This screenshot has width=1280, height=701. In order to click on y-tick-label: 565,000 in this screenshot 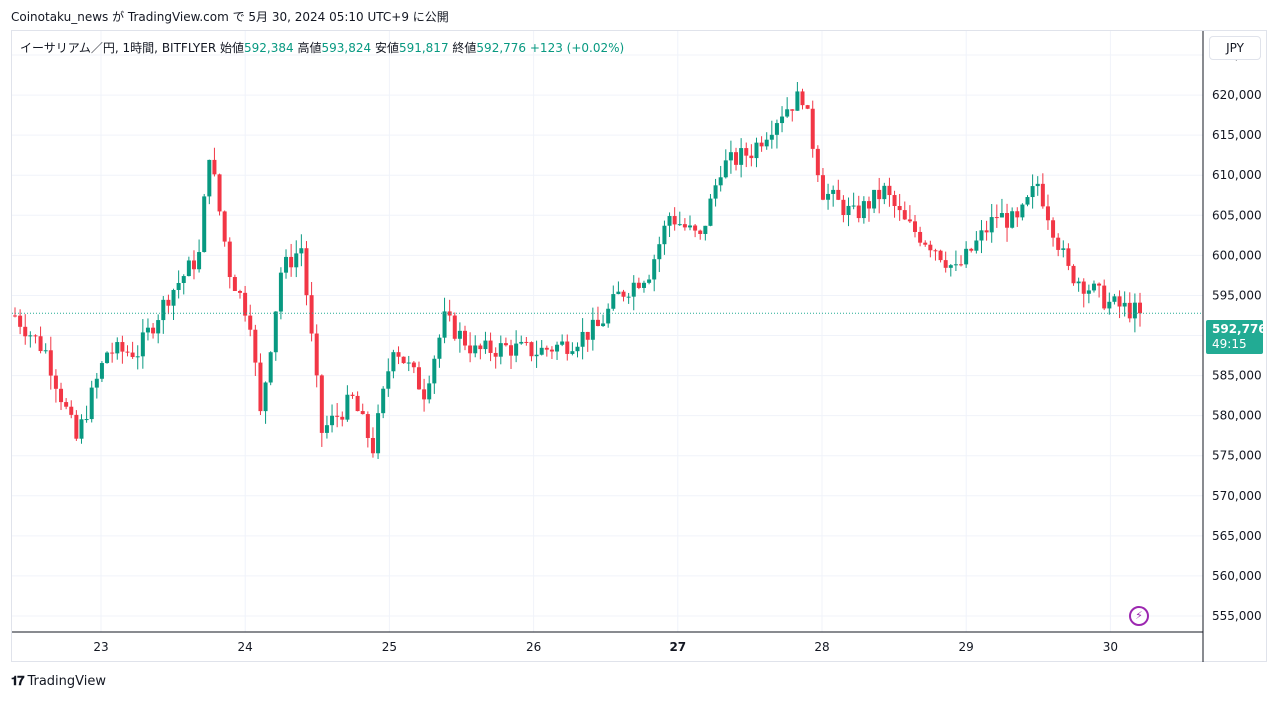, I will do `click(1237, 536)`.